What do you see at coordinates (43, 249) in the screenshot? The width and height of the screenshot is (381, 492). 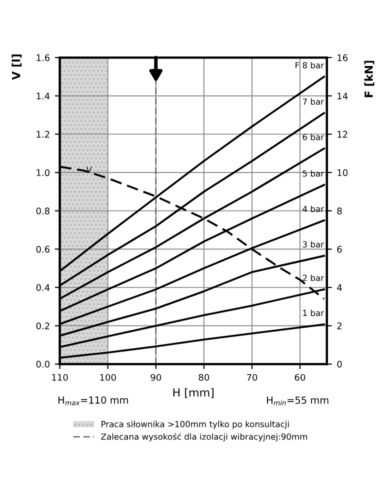 I see `y-tick-label: 0.6` at bounding box center [43, 249].